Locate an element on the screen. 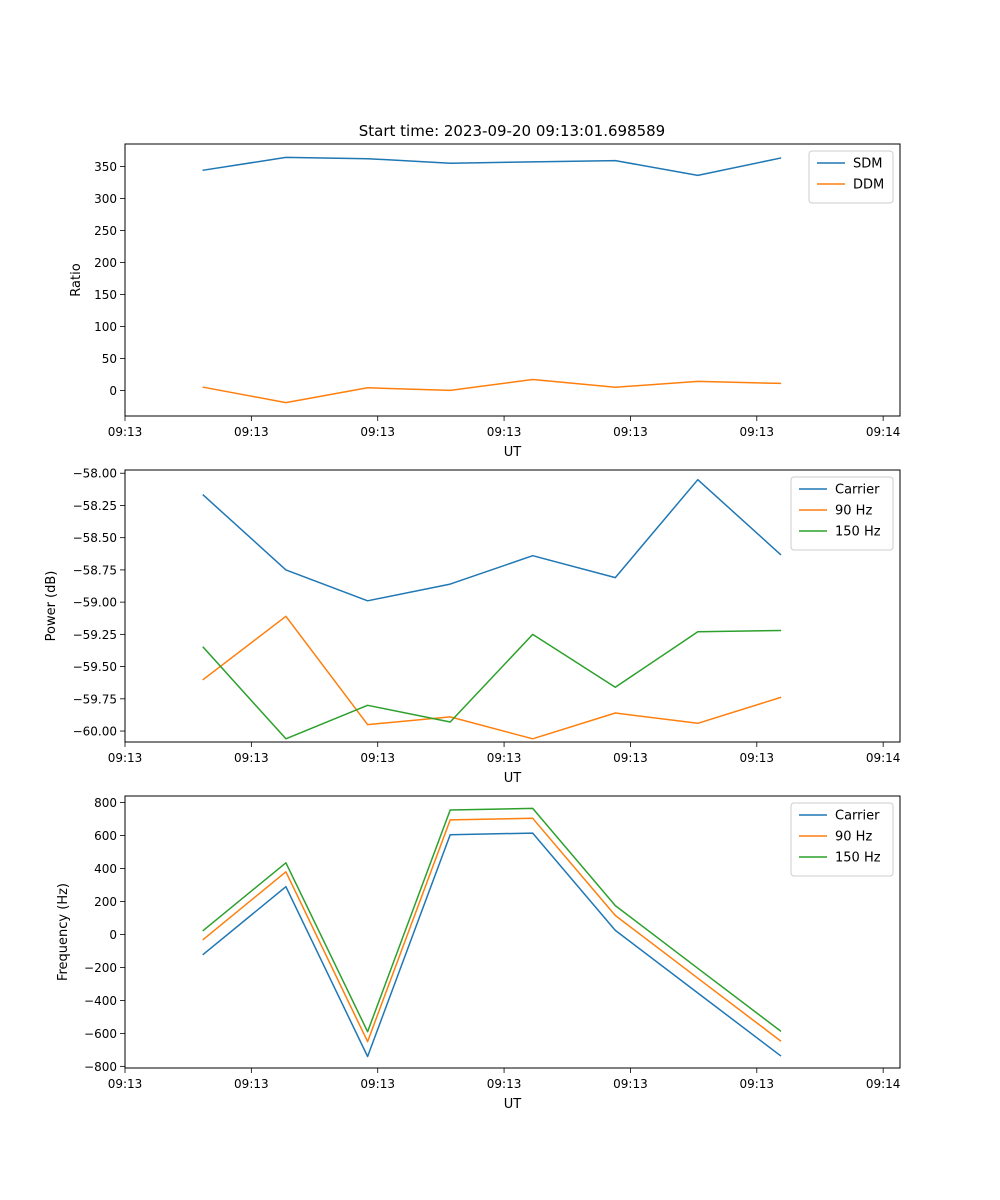 This screenshot has width=1000, height=1200. legend: SDM DDM is located at coordinates (851, 177).